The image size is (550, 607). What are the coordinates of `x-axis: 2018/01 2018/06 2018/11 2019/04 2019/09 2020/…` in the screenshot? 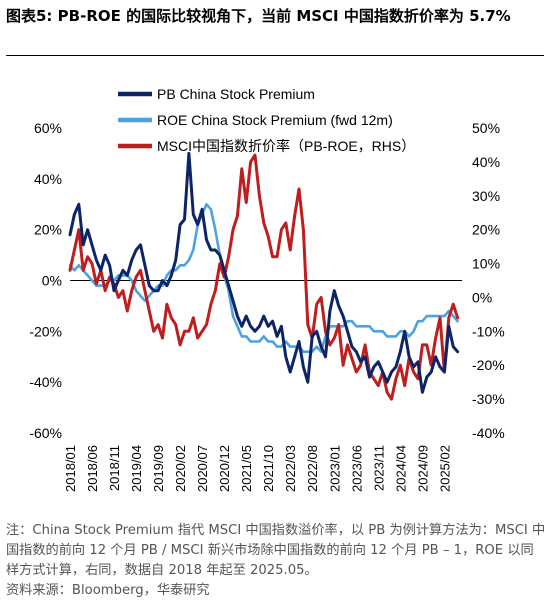 It's located at (257, 468).